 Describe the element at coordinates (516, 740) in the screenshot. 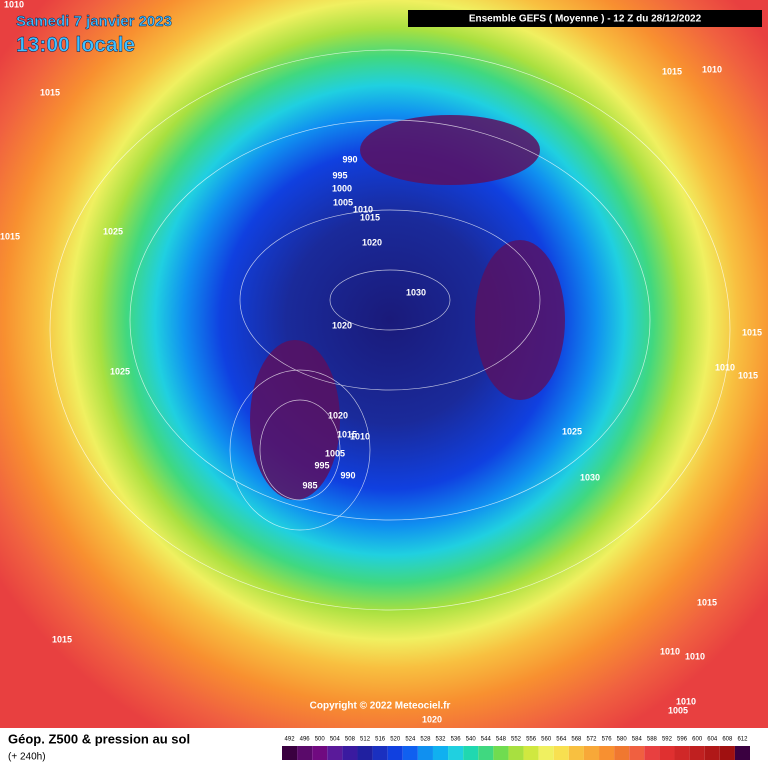

I see `colorbar-label: 552` at that location.